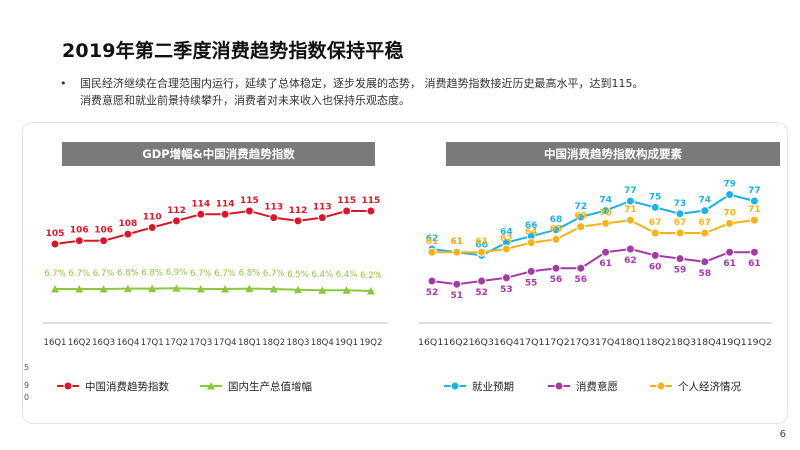 The height and width of the screenshot is (450, 800). What do you see at coordinates (581, 280) in the screenshot?
I see `component-data-label: 56` at bounding box center [581, 280].